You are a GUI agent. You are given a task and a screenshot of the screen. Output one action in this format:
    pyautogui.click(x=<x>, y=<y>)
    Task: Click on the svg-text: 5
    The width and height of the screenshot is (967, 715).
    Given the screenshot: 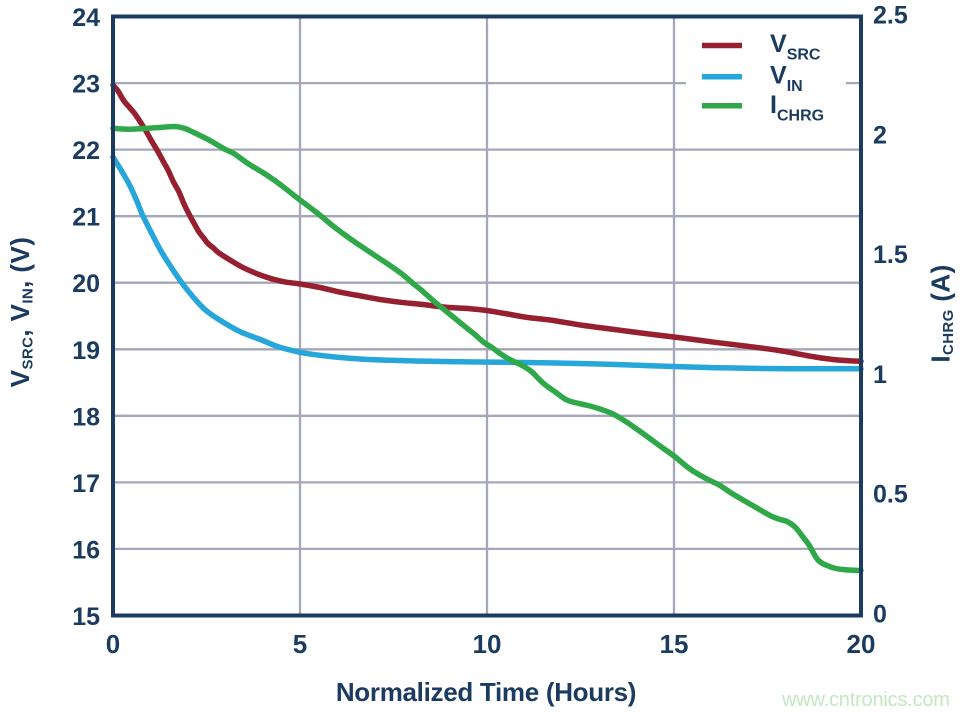 What is the action you would take?
    pyautogui.click(x=300, y=644)
    